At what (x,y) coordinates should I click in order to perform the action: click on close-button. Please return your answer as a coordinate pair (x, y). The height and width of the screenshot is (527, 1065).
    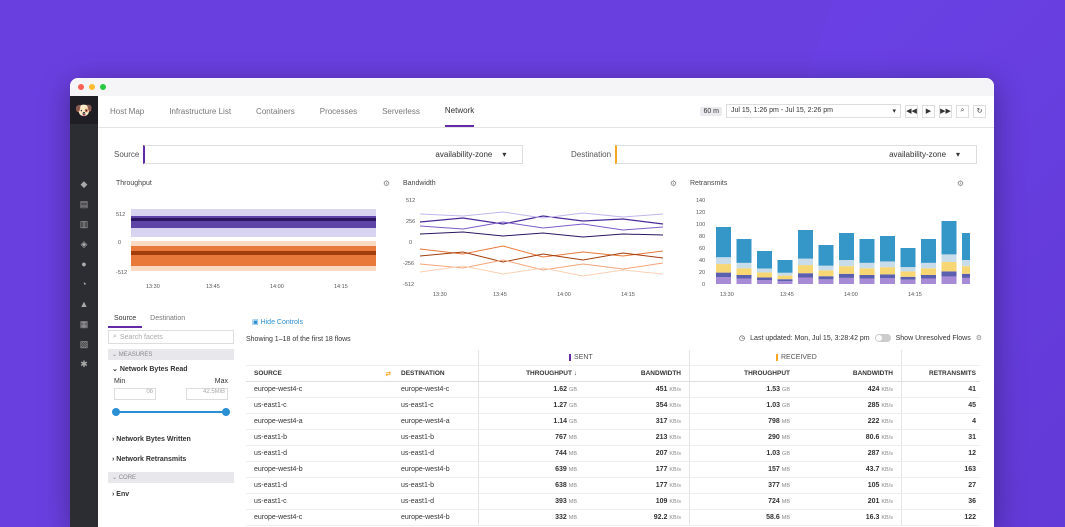
    Looking at the image, I should click on (81, 87).